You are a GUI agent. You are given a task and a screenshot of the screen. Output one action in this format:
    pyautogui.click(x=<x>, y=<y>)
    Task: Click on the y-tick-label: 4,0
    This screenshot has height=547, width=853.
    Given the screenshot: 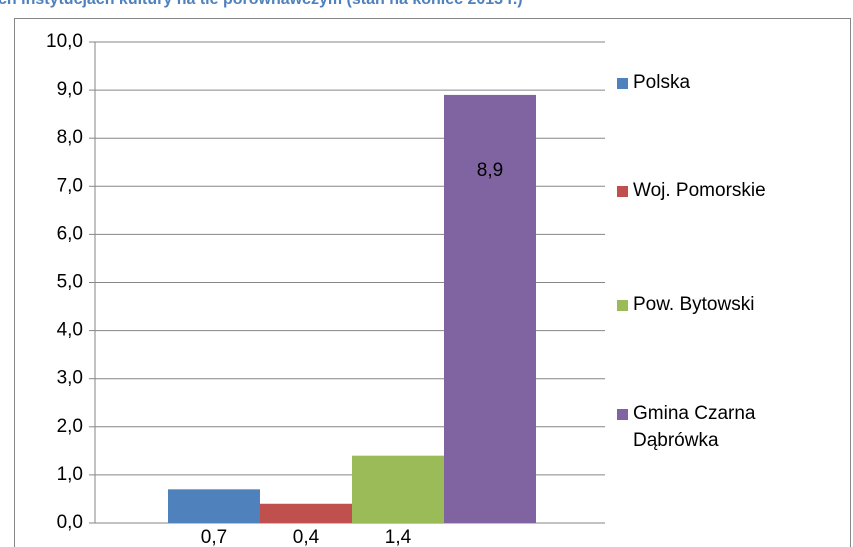 What is the action you would take?
    pyautogui.click(x=70, y=330)
    